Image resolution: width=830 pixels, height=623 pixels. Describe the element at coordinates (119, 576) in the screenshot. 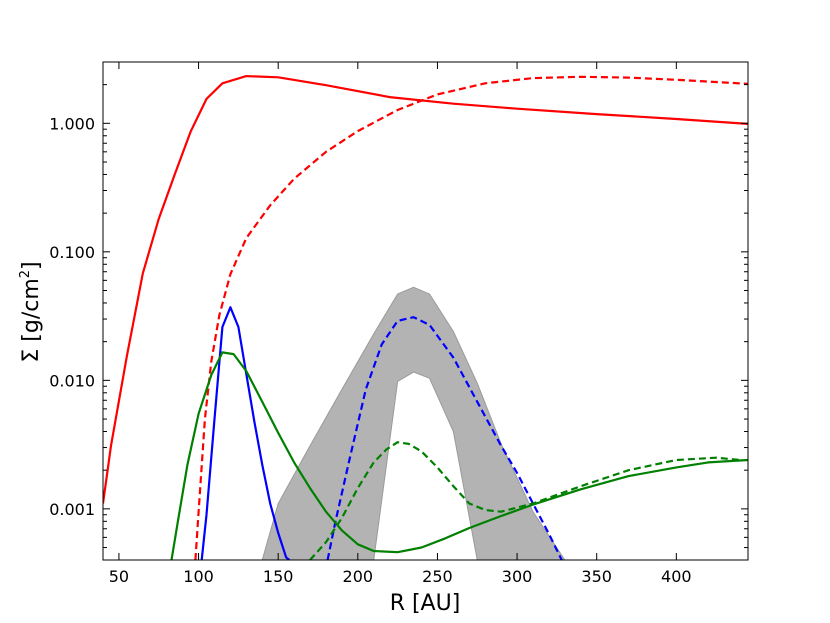

I see `x-tick-label: 50` at that location.